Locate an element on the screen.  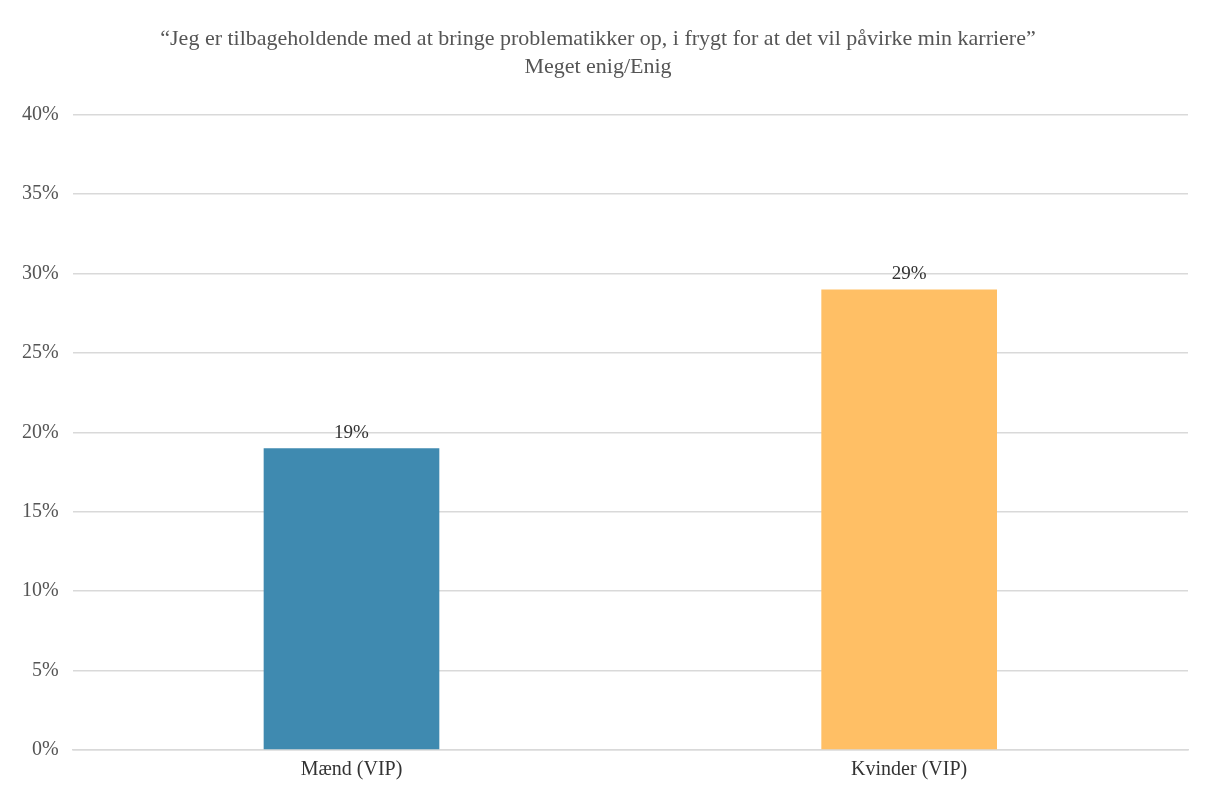
y-tick-label: 25% is located at coordinates (40, 351).